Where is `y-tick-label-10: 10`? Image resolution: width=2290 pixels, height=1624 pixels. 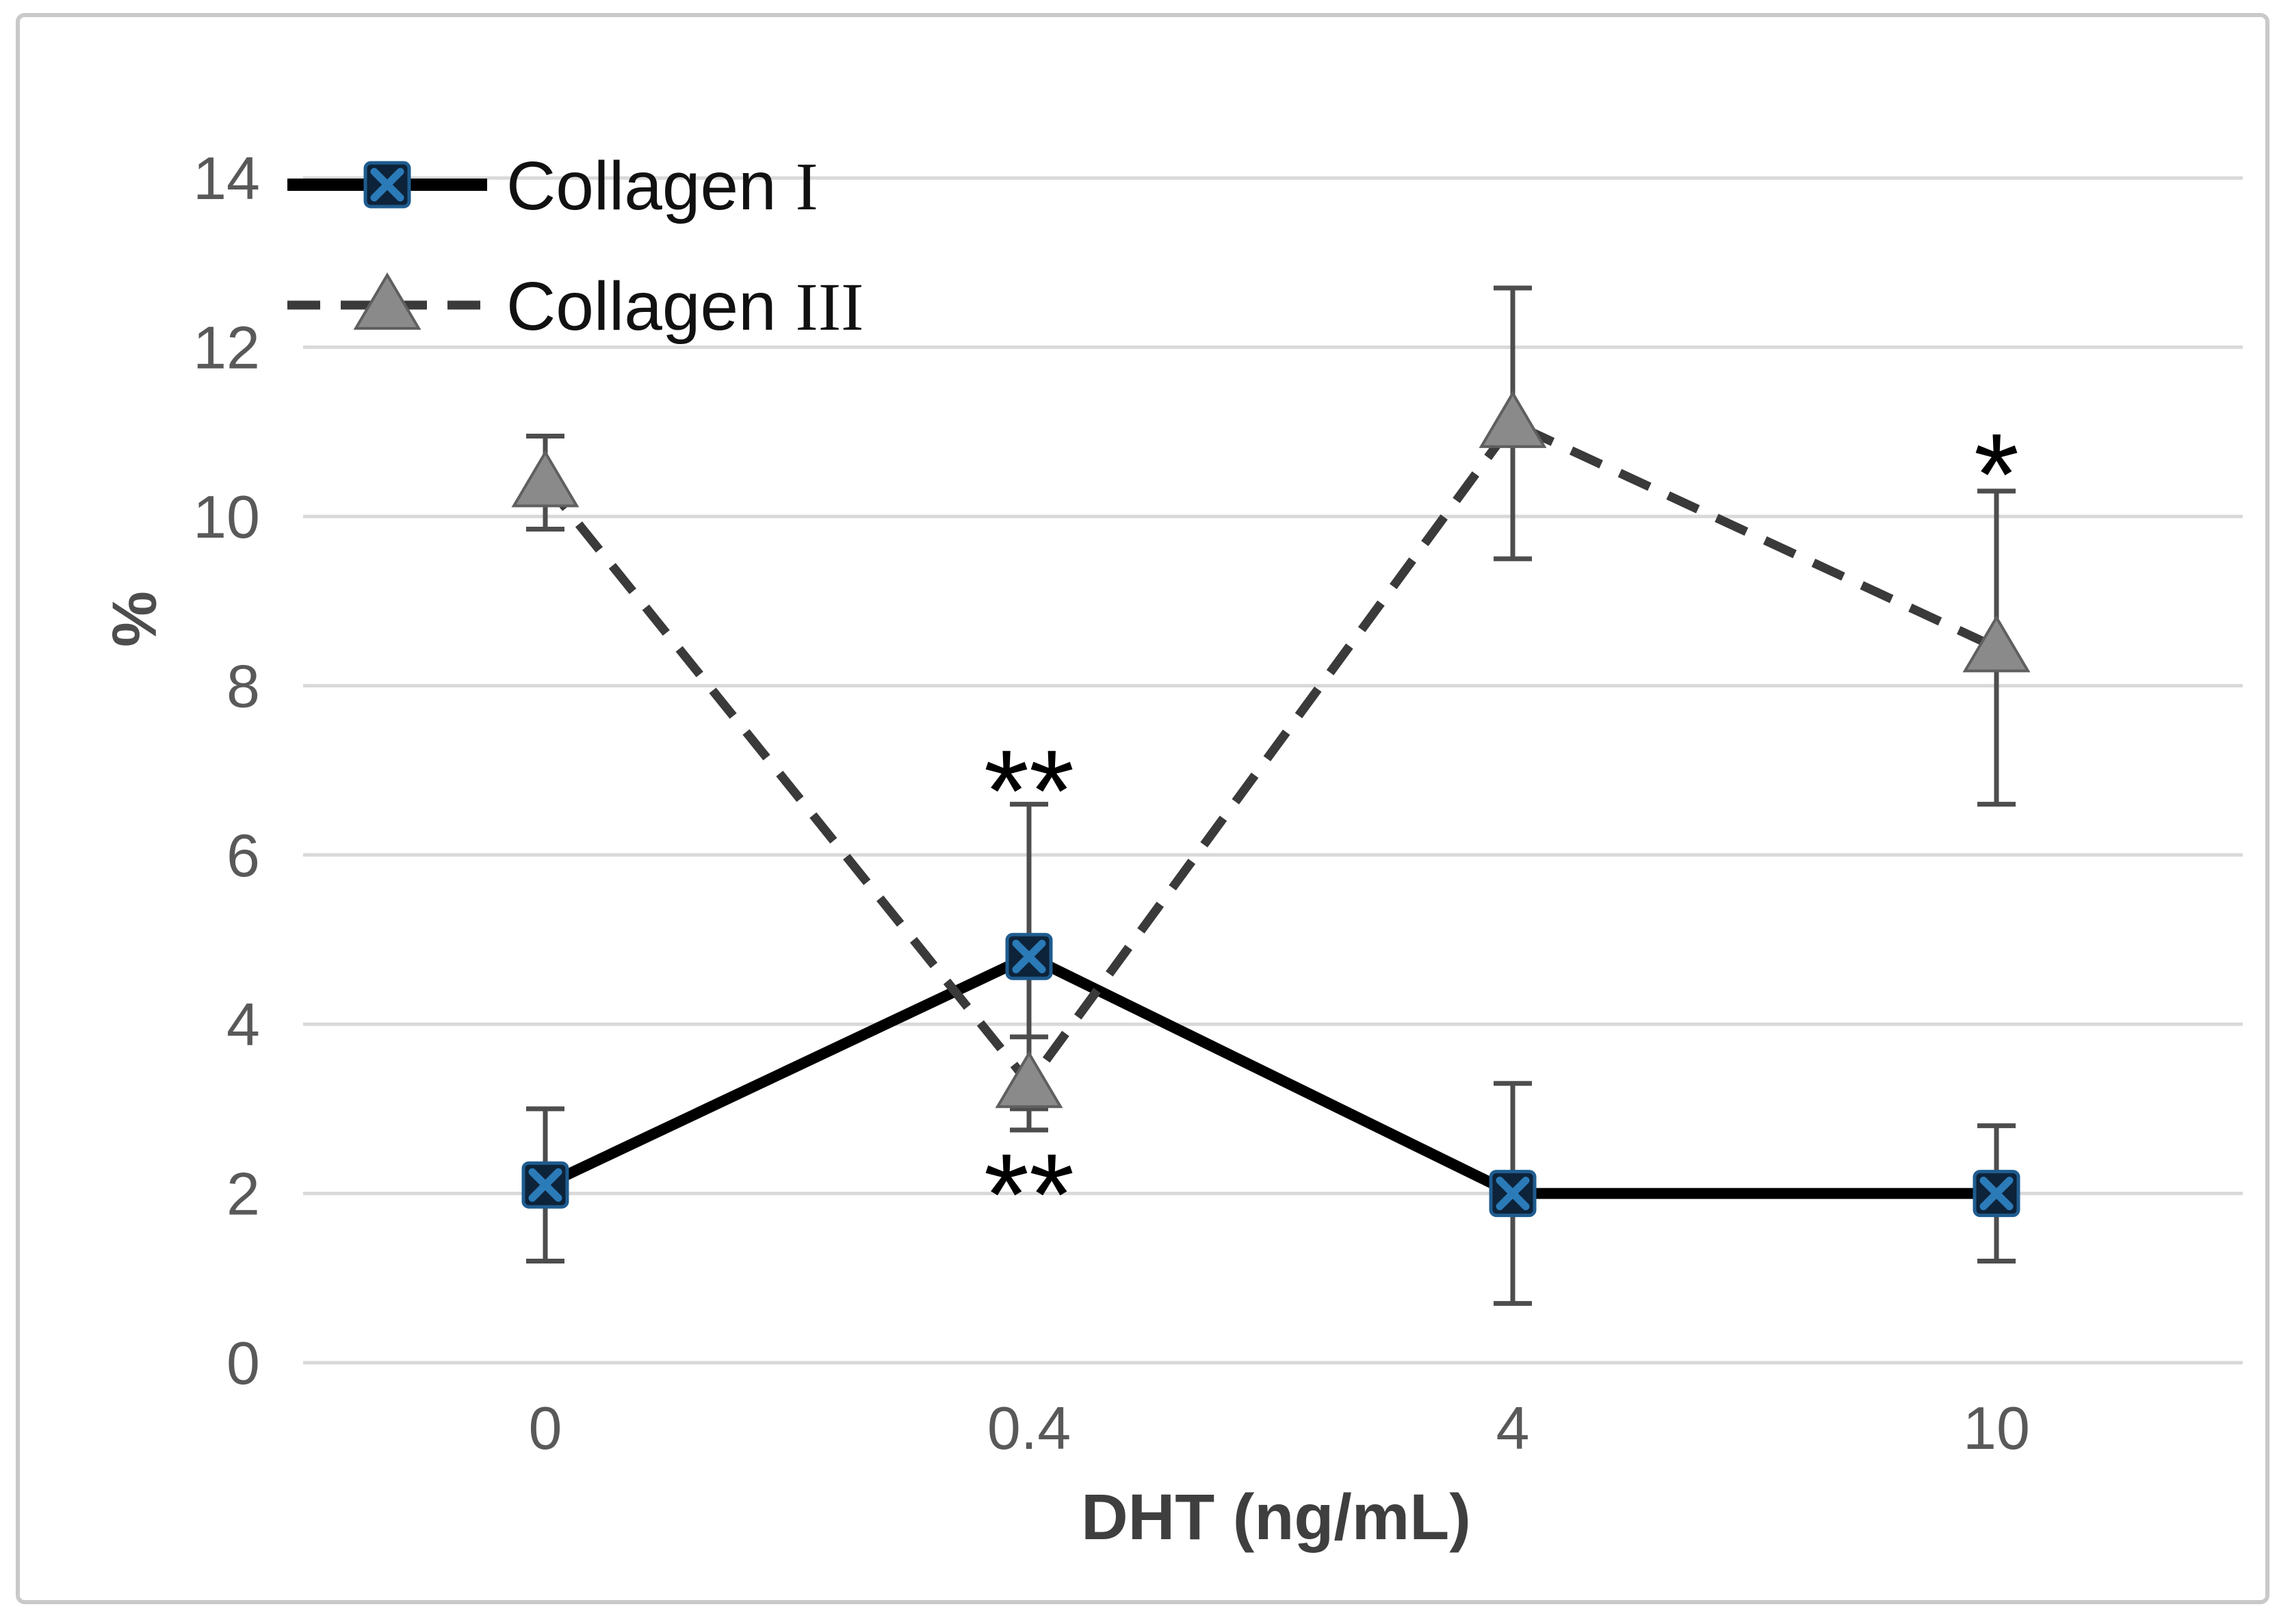
y-tick-label-10: 10 is located at coordinates (226, 517).